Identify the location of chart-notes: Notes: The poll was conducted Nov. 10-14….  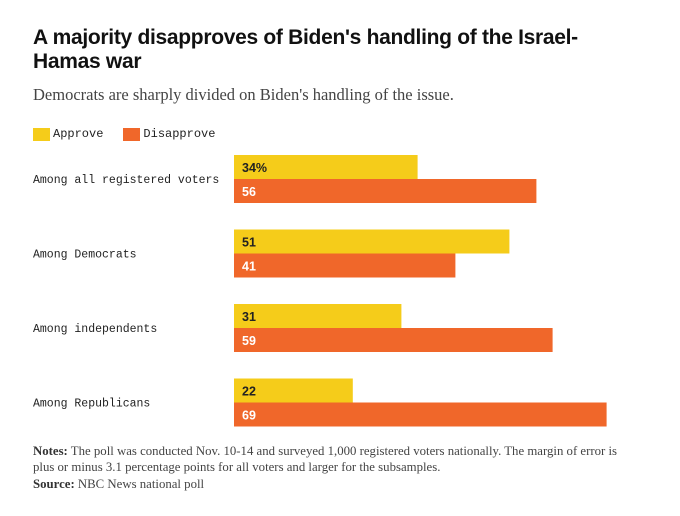
(328, 459).